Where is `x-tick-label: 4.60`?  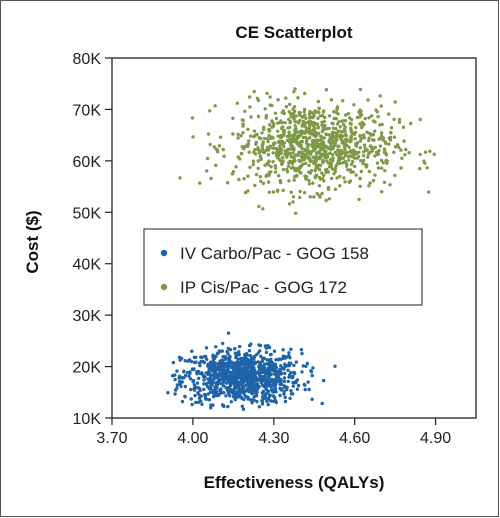 x-tick-label: 4.60 is located at coordinates (354, 438).